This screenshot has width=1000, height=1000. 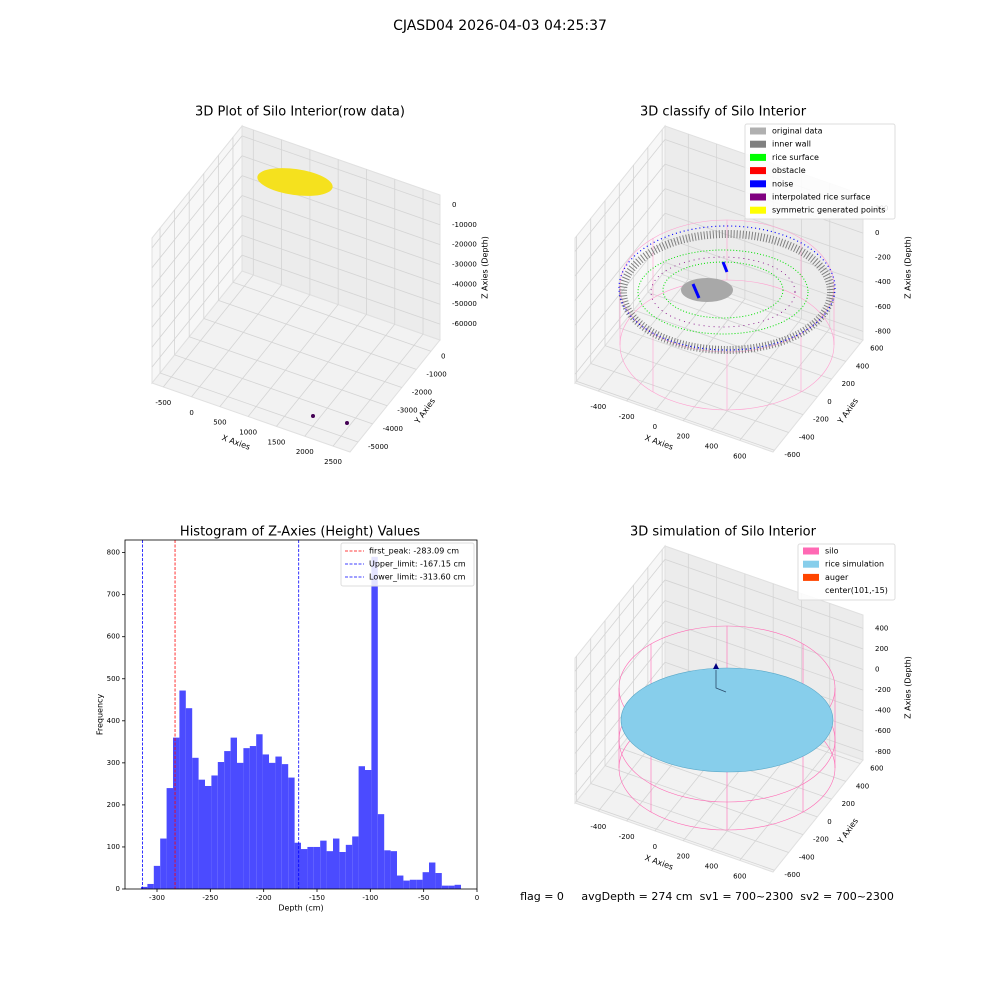 I want to click on z-tick-label: -30000, so click(x=464, y=265).